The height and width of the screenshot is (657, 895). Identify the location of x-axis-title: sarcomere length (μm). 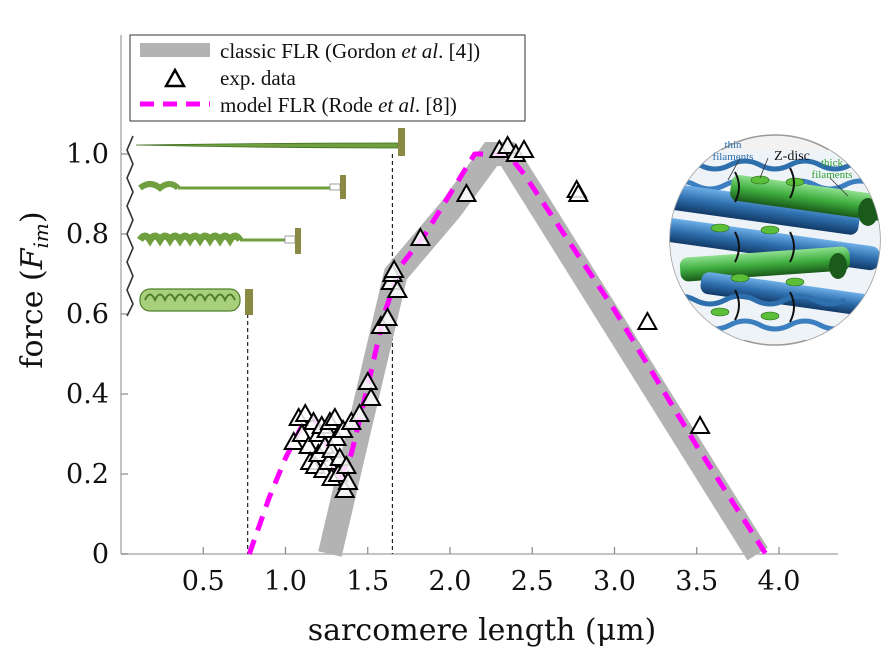
(482, 630).